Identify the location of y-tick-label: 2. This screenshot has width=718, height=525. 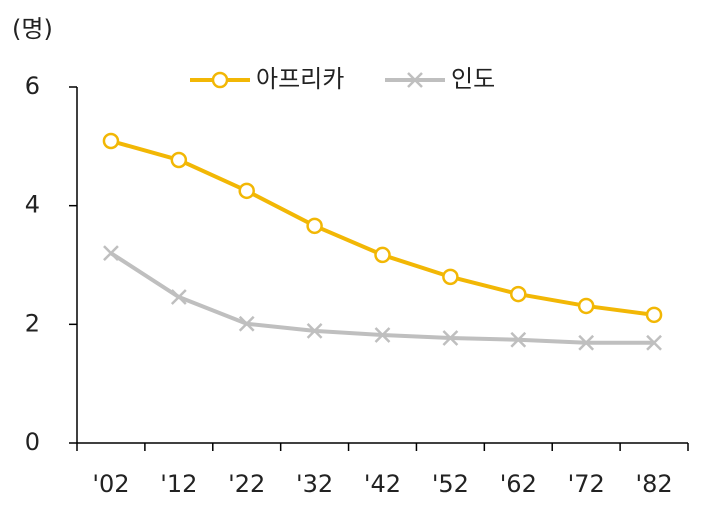
(32, 323).